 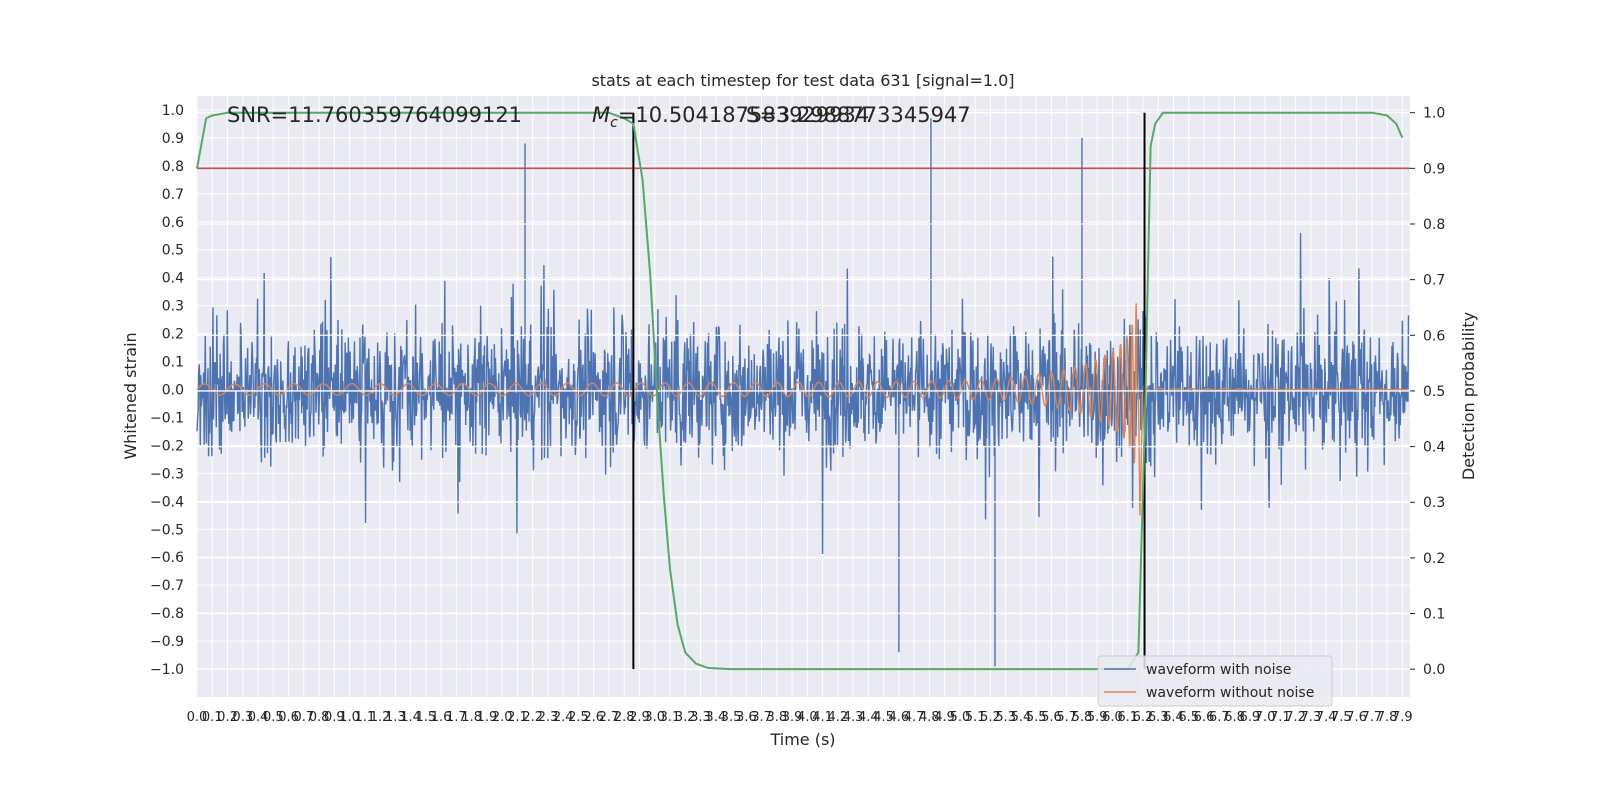 What do you see at coordinates (624, 717) in the screenshot?
I see `x-tick-label: 2.8` at bounding box center [624, 717].